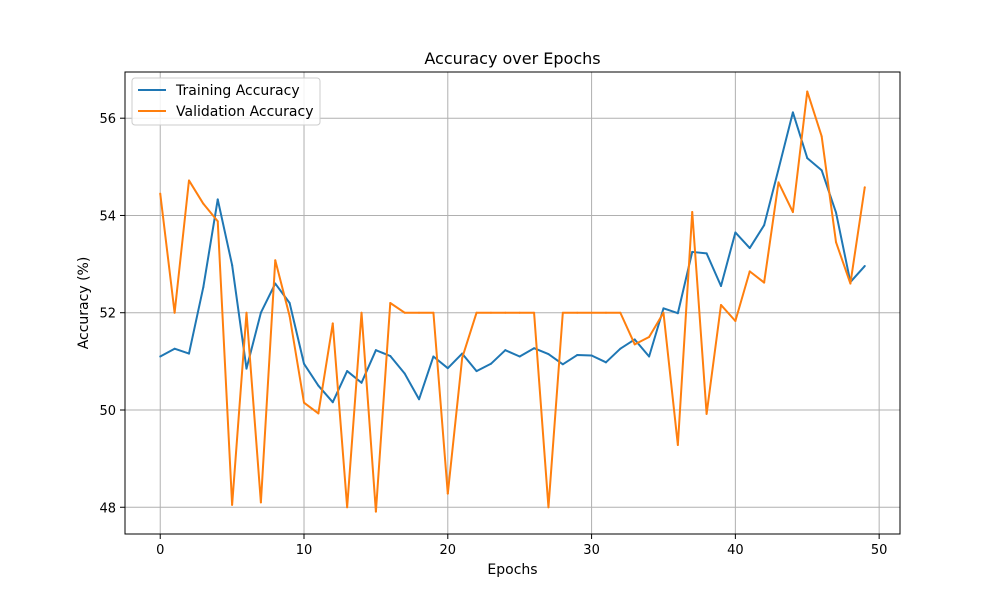 This screenshot has height=600, width=1000. What do you see at coordinates (107, 411) in the screenshot?
I see `y-tick-label: 50` at bounding box center [107, 411].